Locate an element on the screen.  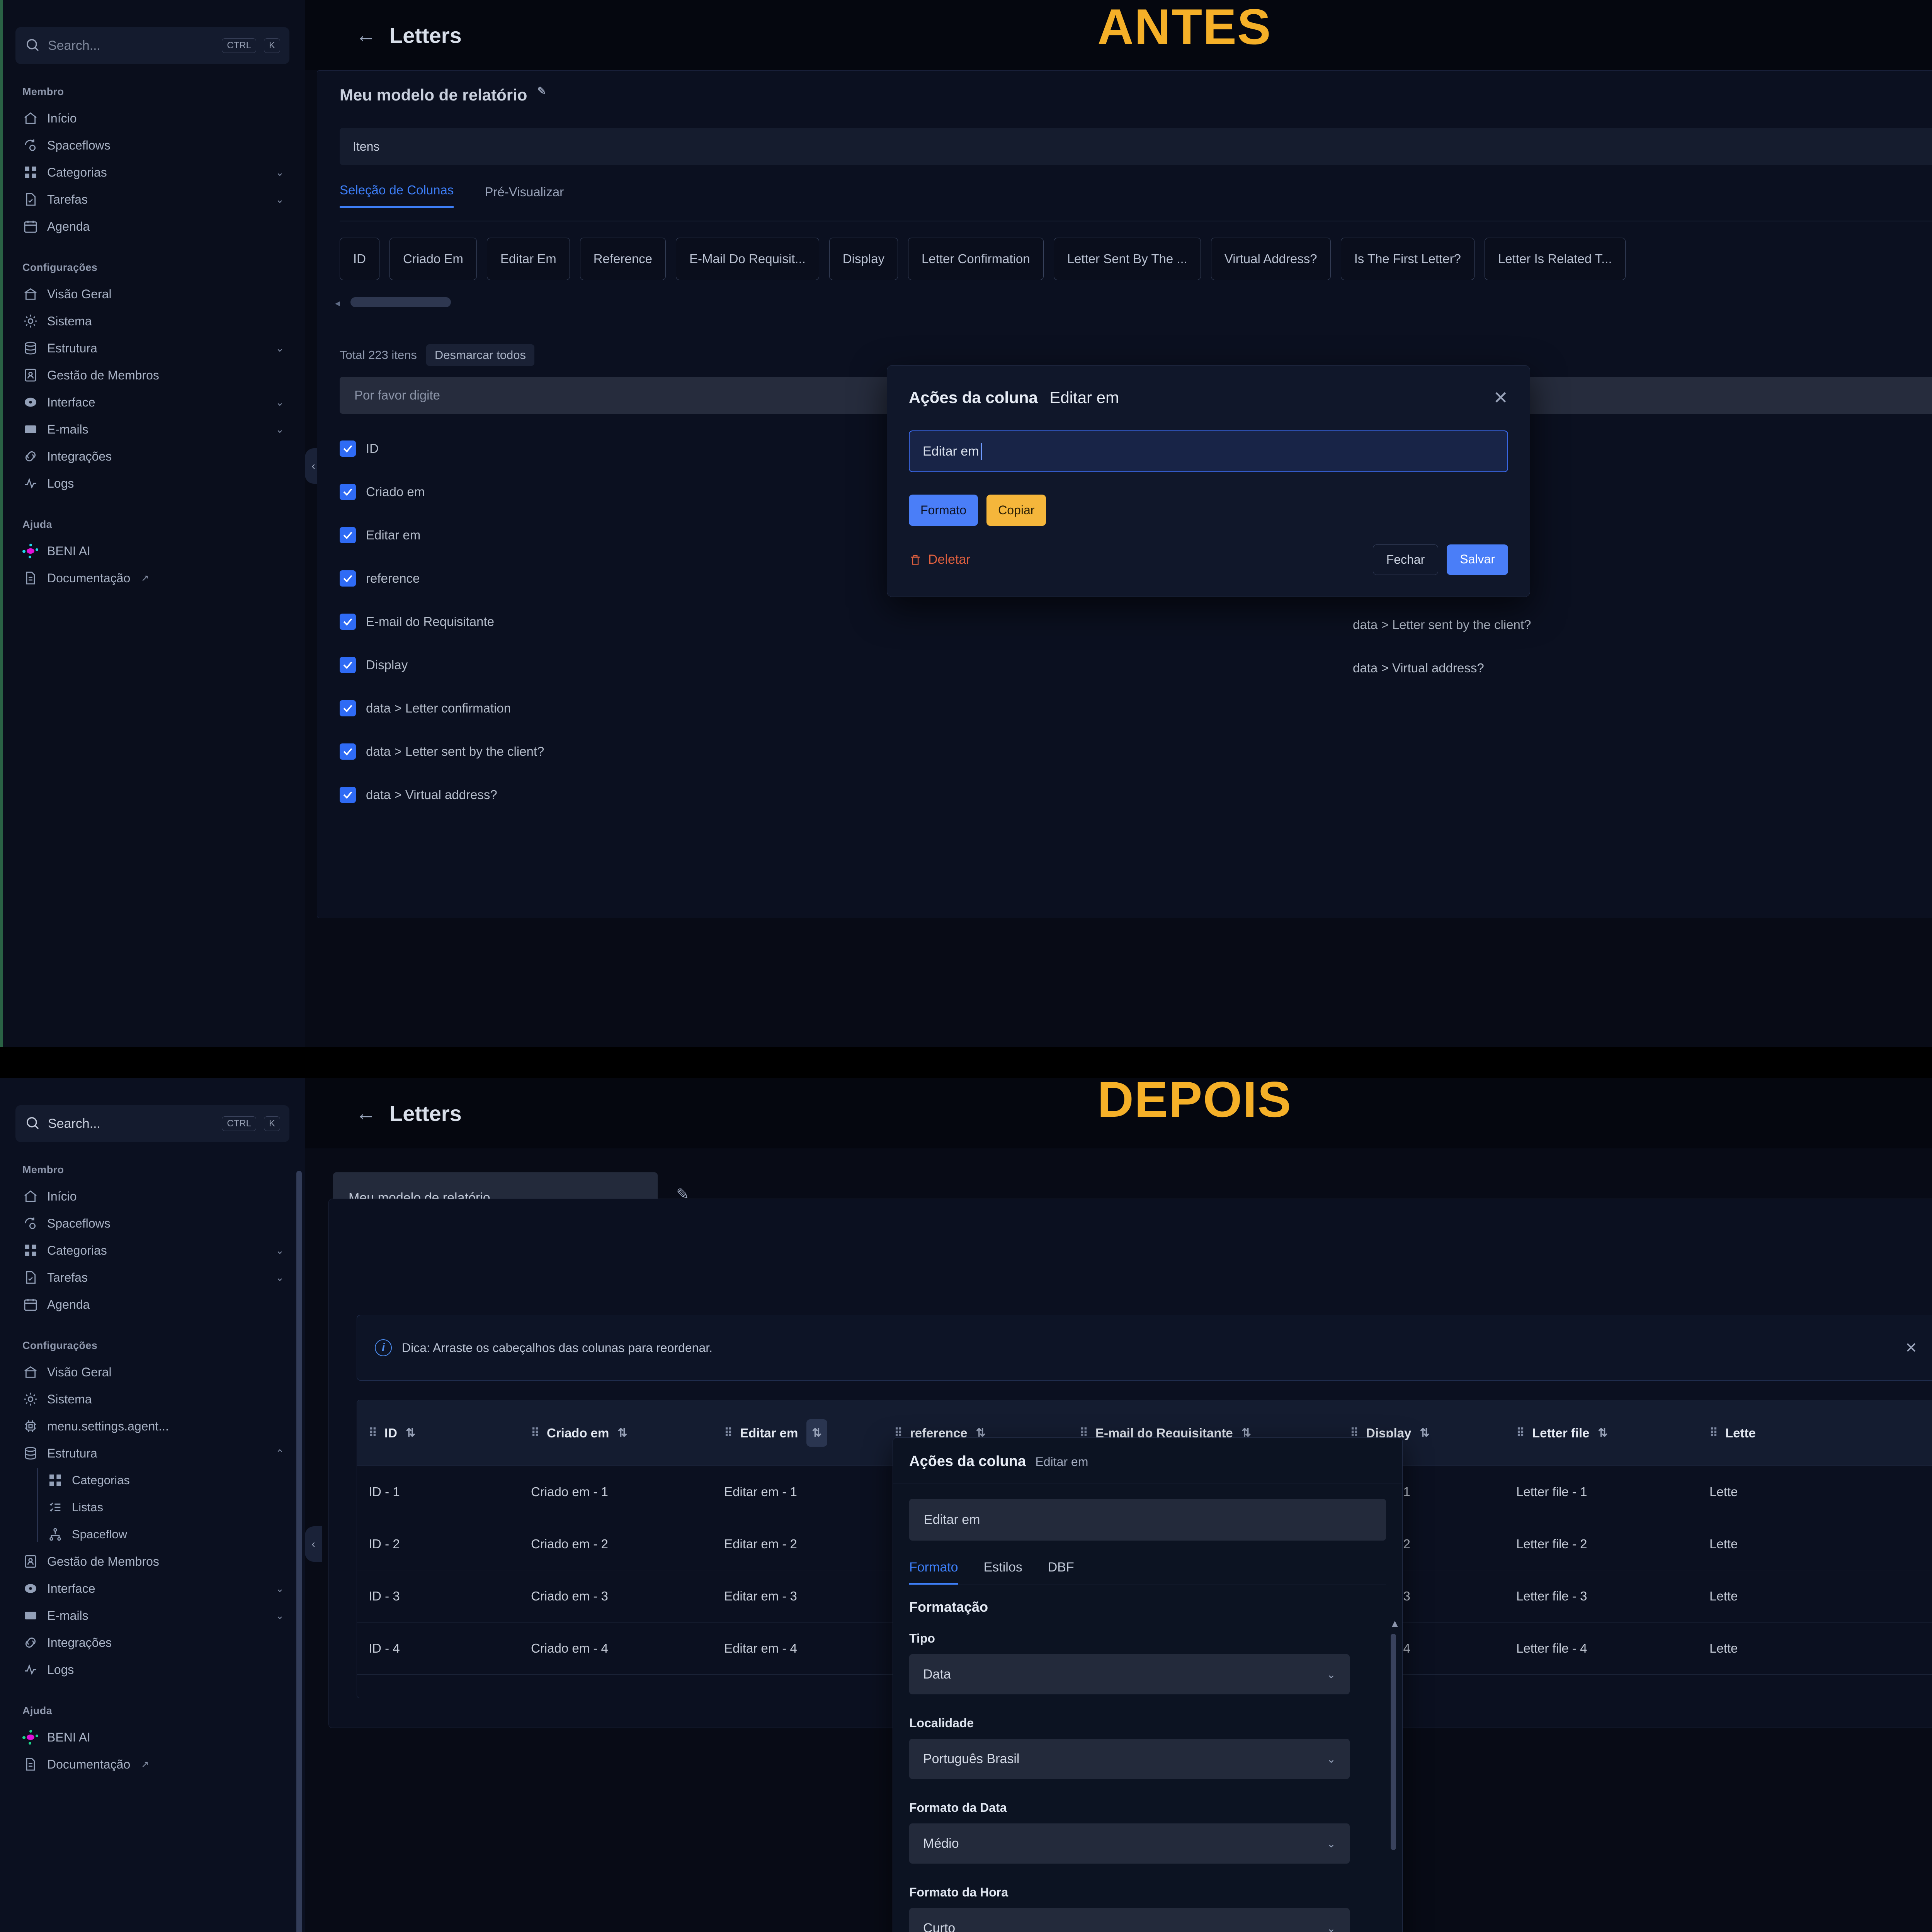
tab-selecao-de-colunas: Seleção de Colunas is located at coordinates (397, 196).